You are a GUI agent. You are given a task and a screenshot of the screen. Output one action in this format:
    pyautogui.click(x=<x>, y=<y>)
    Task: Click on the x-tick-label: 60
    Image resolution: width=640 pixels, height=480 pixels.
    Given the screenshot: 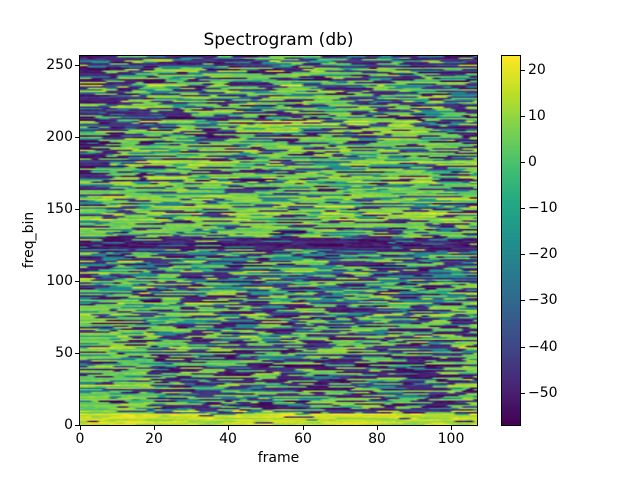 What is the action you would take?
    pyautogui.click(x=303, y=439)
    